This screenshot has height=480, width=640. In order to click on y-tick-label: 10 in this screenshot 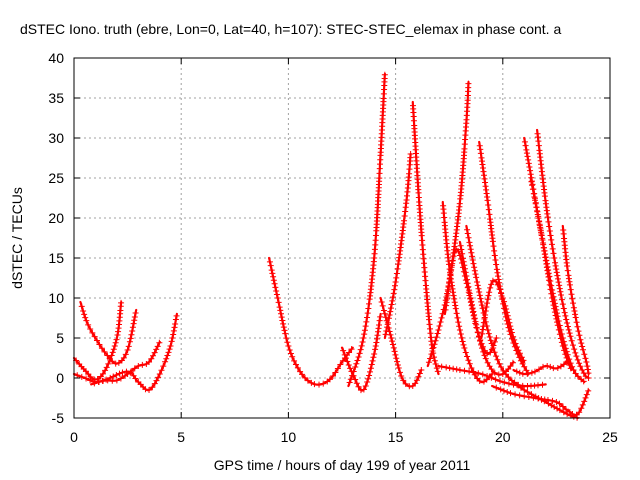, I will do `click(56, 298)`.